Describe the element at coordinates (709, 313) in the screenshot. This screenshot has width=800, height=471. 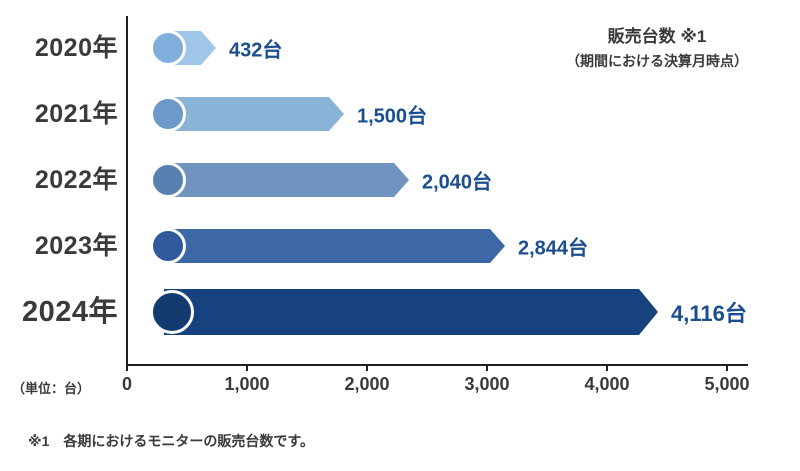
I see `value-label: 4,116台` at that location.